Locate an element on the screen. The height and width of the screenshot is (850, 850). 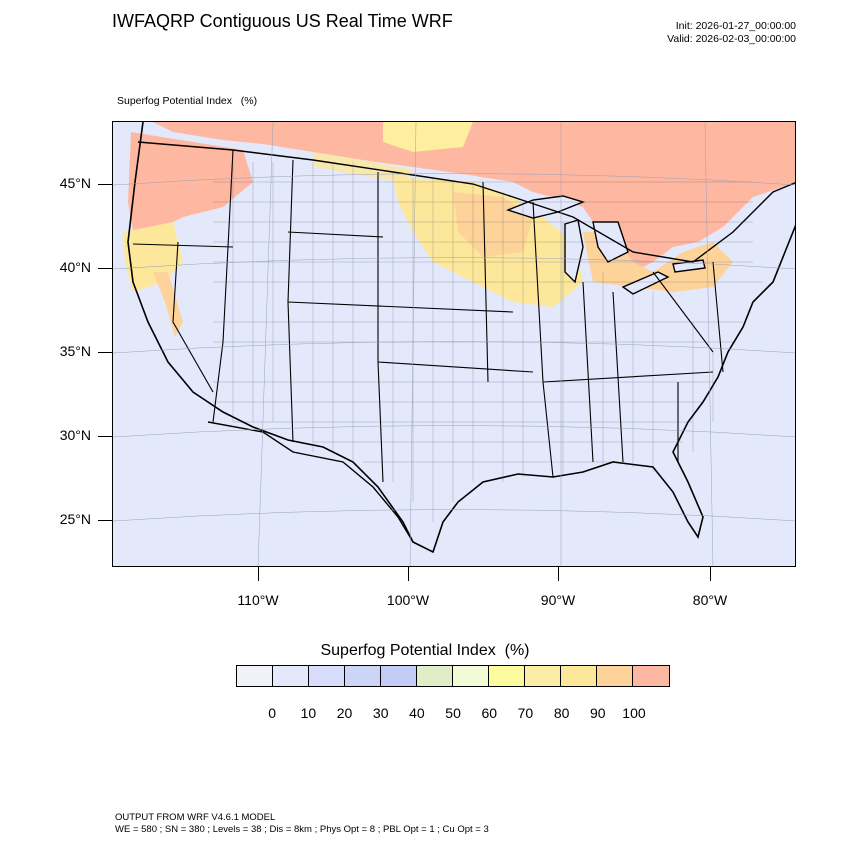
colorbar-title: Superfog Potential Index (%) is located at coordinates (425, 650).